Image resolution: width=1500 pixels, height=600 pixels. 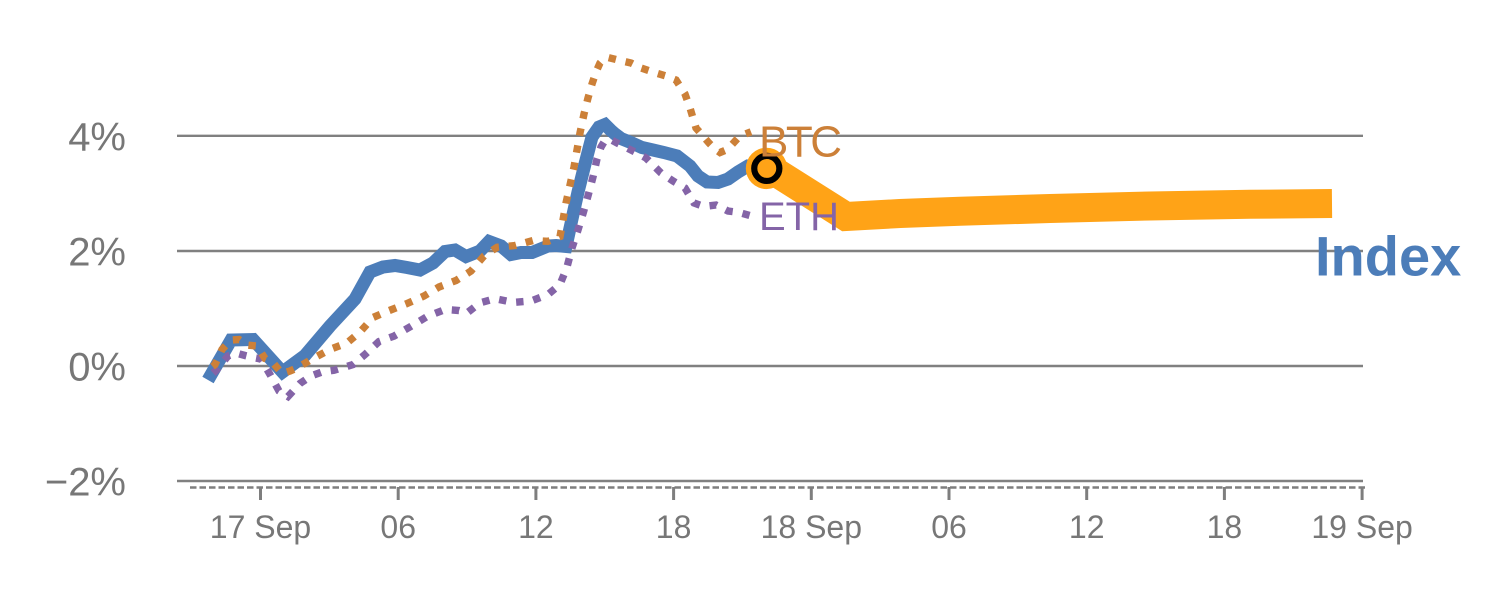 What do you see at coordinates (85, 483) in the screenshot?
I see `svg-text: −2%` at bounding box center [85, 483].